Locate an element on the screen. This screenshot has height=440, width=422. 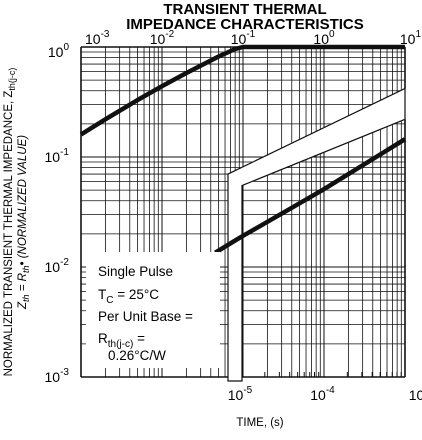
annotation-rth-label: Rth(j-c) = is located at coordinates (121, 340).